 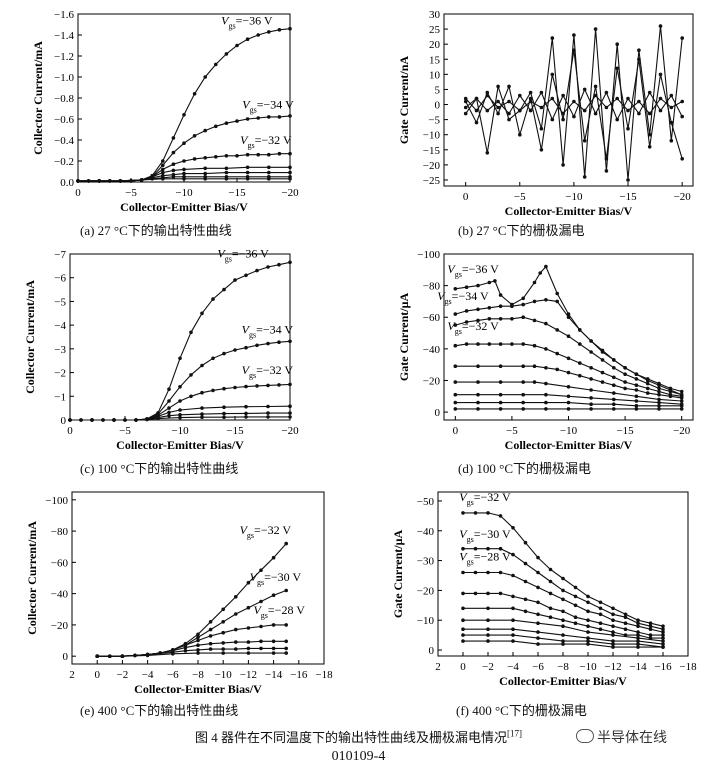 I want to click on panel-f-xtick-label: −6, so click(x=538, y=667).